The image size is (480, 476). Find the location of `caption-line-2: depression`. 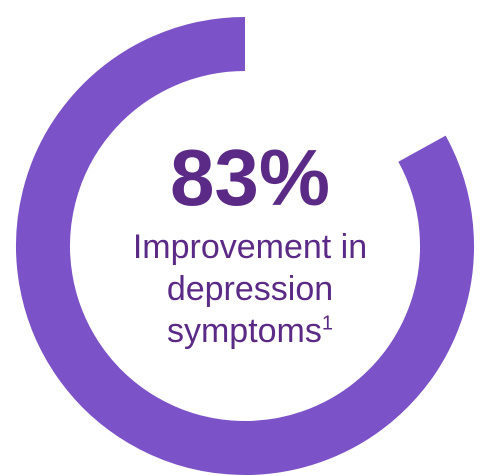

caption-line-2: depression is located at coordinates (250, 289).